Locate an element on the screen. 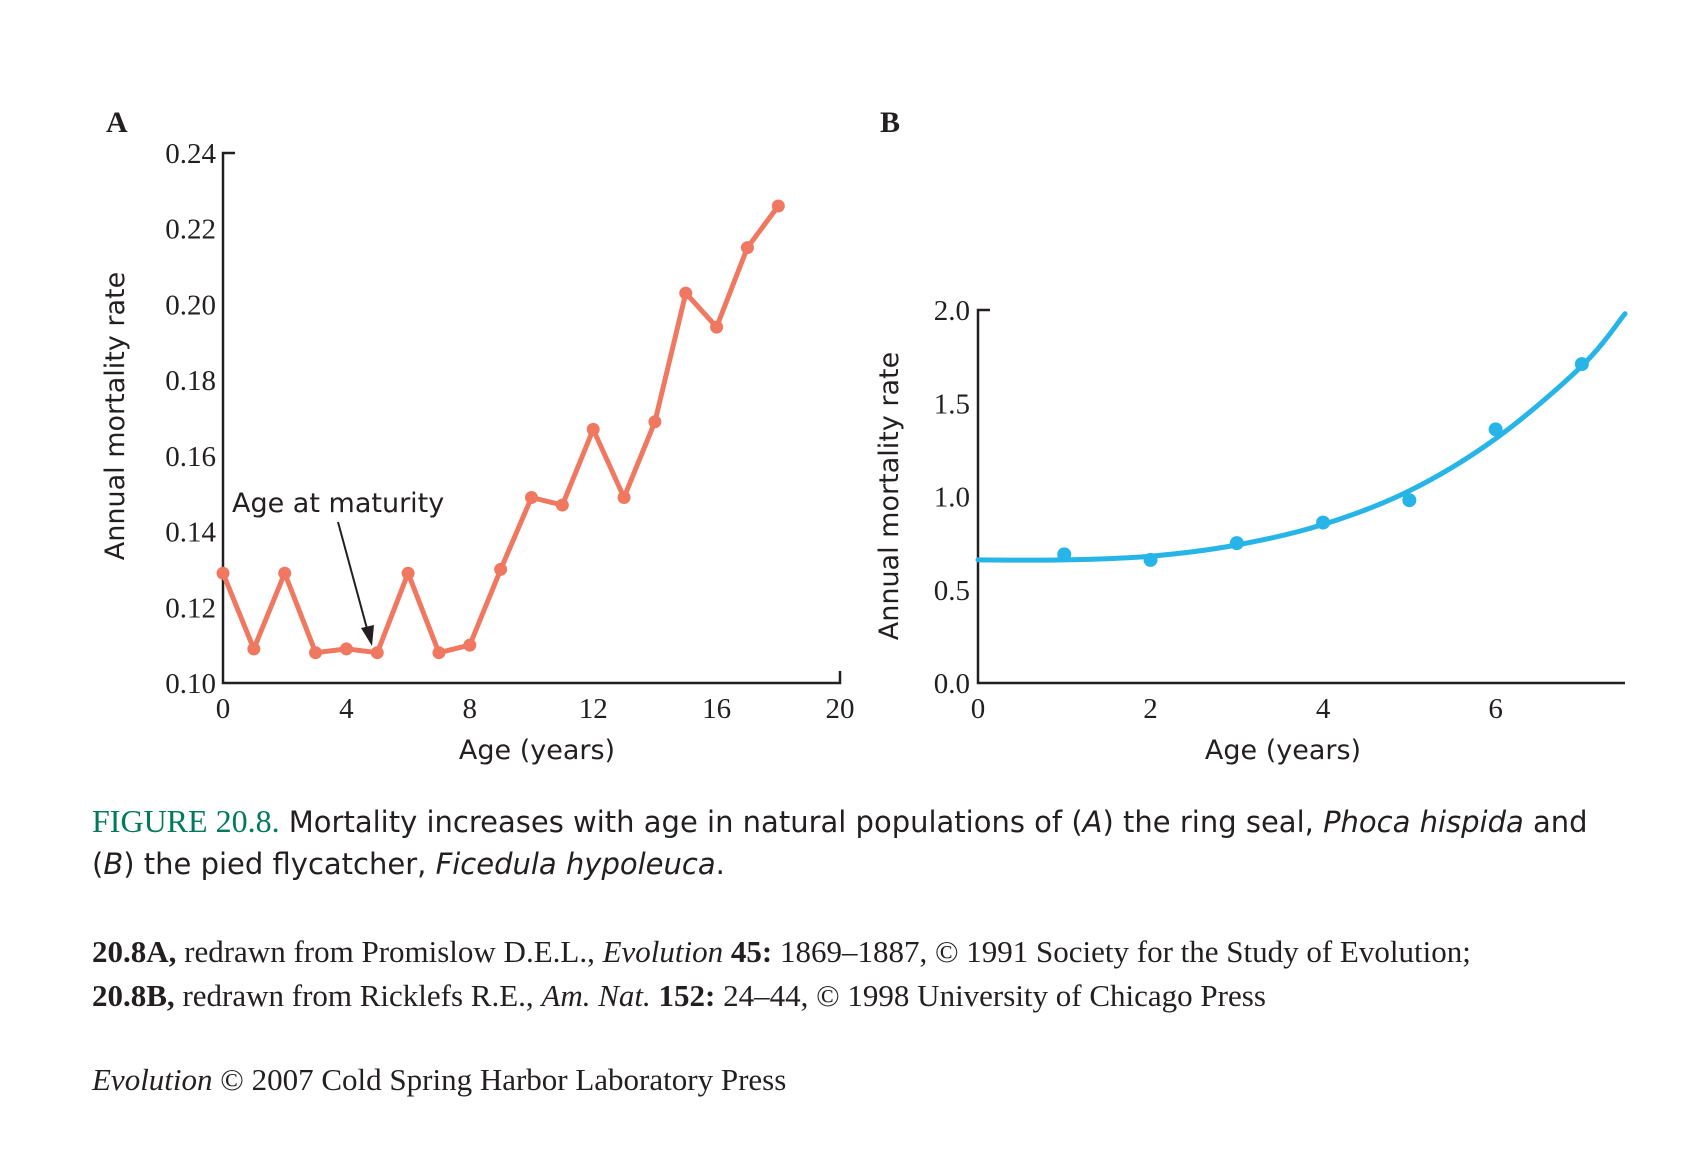 The height and width of the screenshot is (1170, 1698). panel-b-y-tick-label-4: 2.0 is located at coordinates (952, 311).